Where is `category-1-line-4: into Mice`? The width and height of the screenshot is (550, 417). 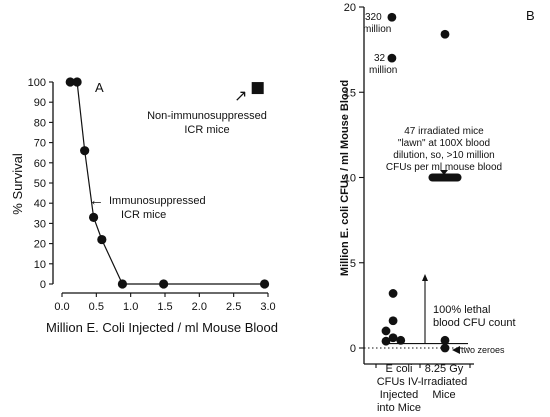 category-1-line-4: into Mice is located at coordinates (399, 408).